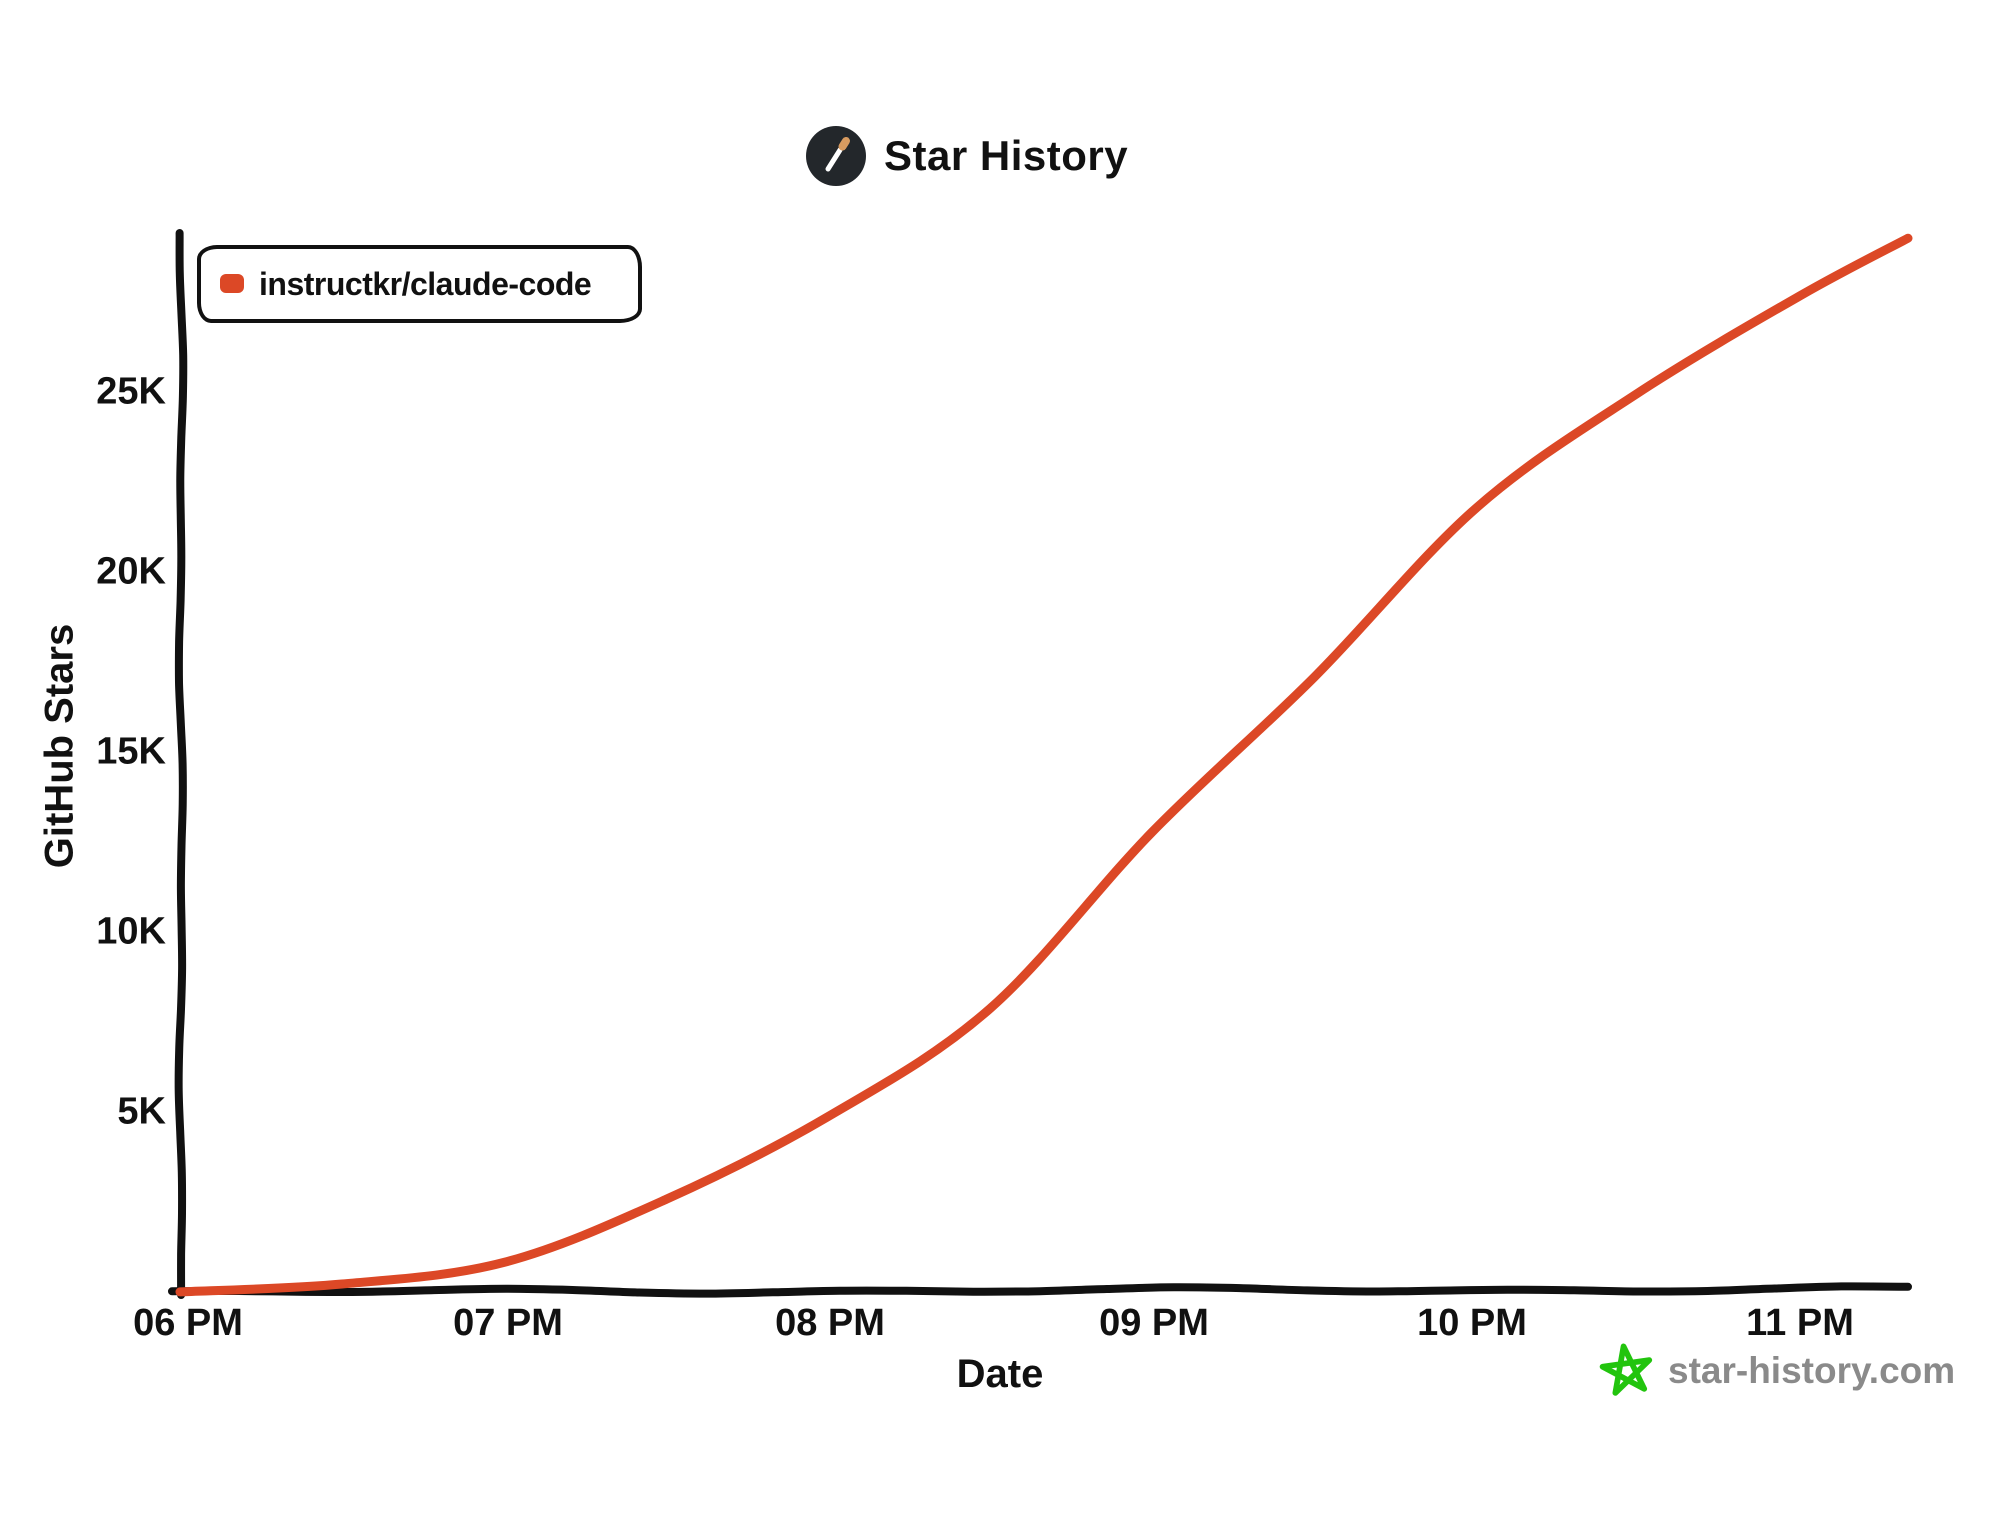  What do you see at coordinates (1000, 1374) in the screenshot?
I see `x-axis-title: Date` at bounding box center [1000, 1374].